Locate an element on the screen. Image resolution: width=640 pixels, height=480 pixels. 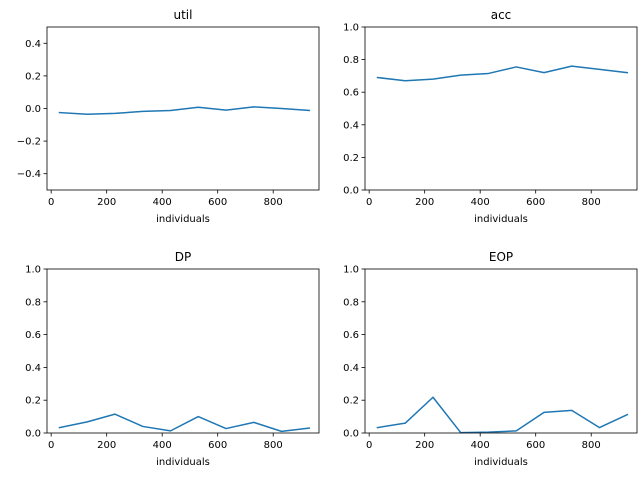
panel-title: util is located at coordinates (183, 15).